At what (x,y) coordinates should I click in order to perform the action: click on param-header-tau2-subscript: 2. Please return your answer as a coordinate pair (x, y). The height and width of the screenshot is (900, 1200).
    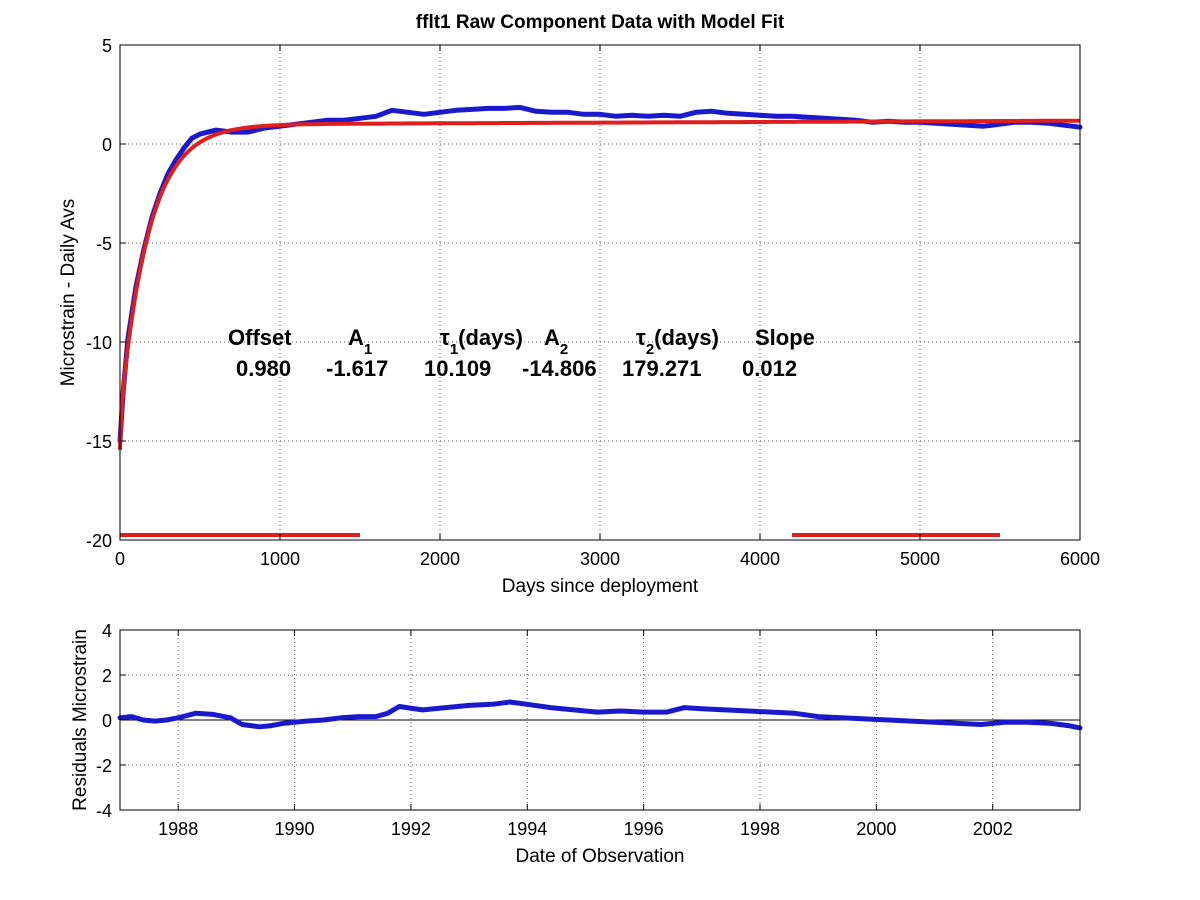
    Looking at the image, I should click on (650, 349).